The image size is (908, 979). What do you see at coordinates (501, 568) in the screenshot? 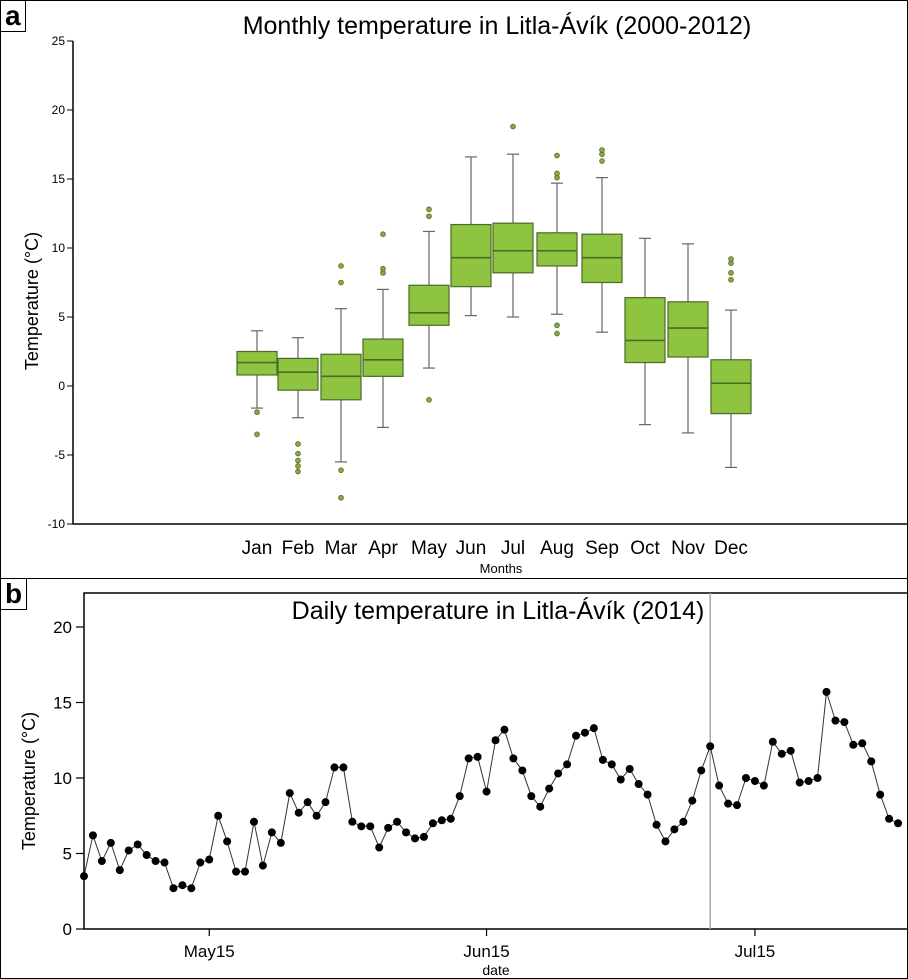
I see `x-axis-label: Months` at bounding box center [501, 568].